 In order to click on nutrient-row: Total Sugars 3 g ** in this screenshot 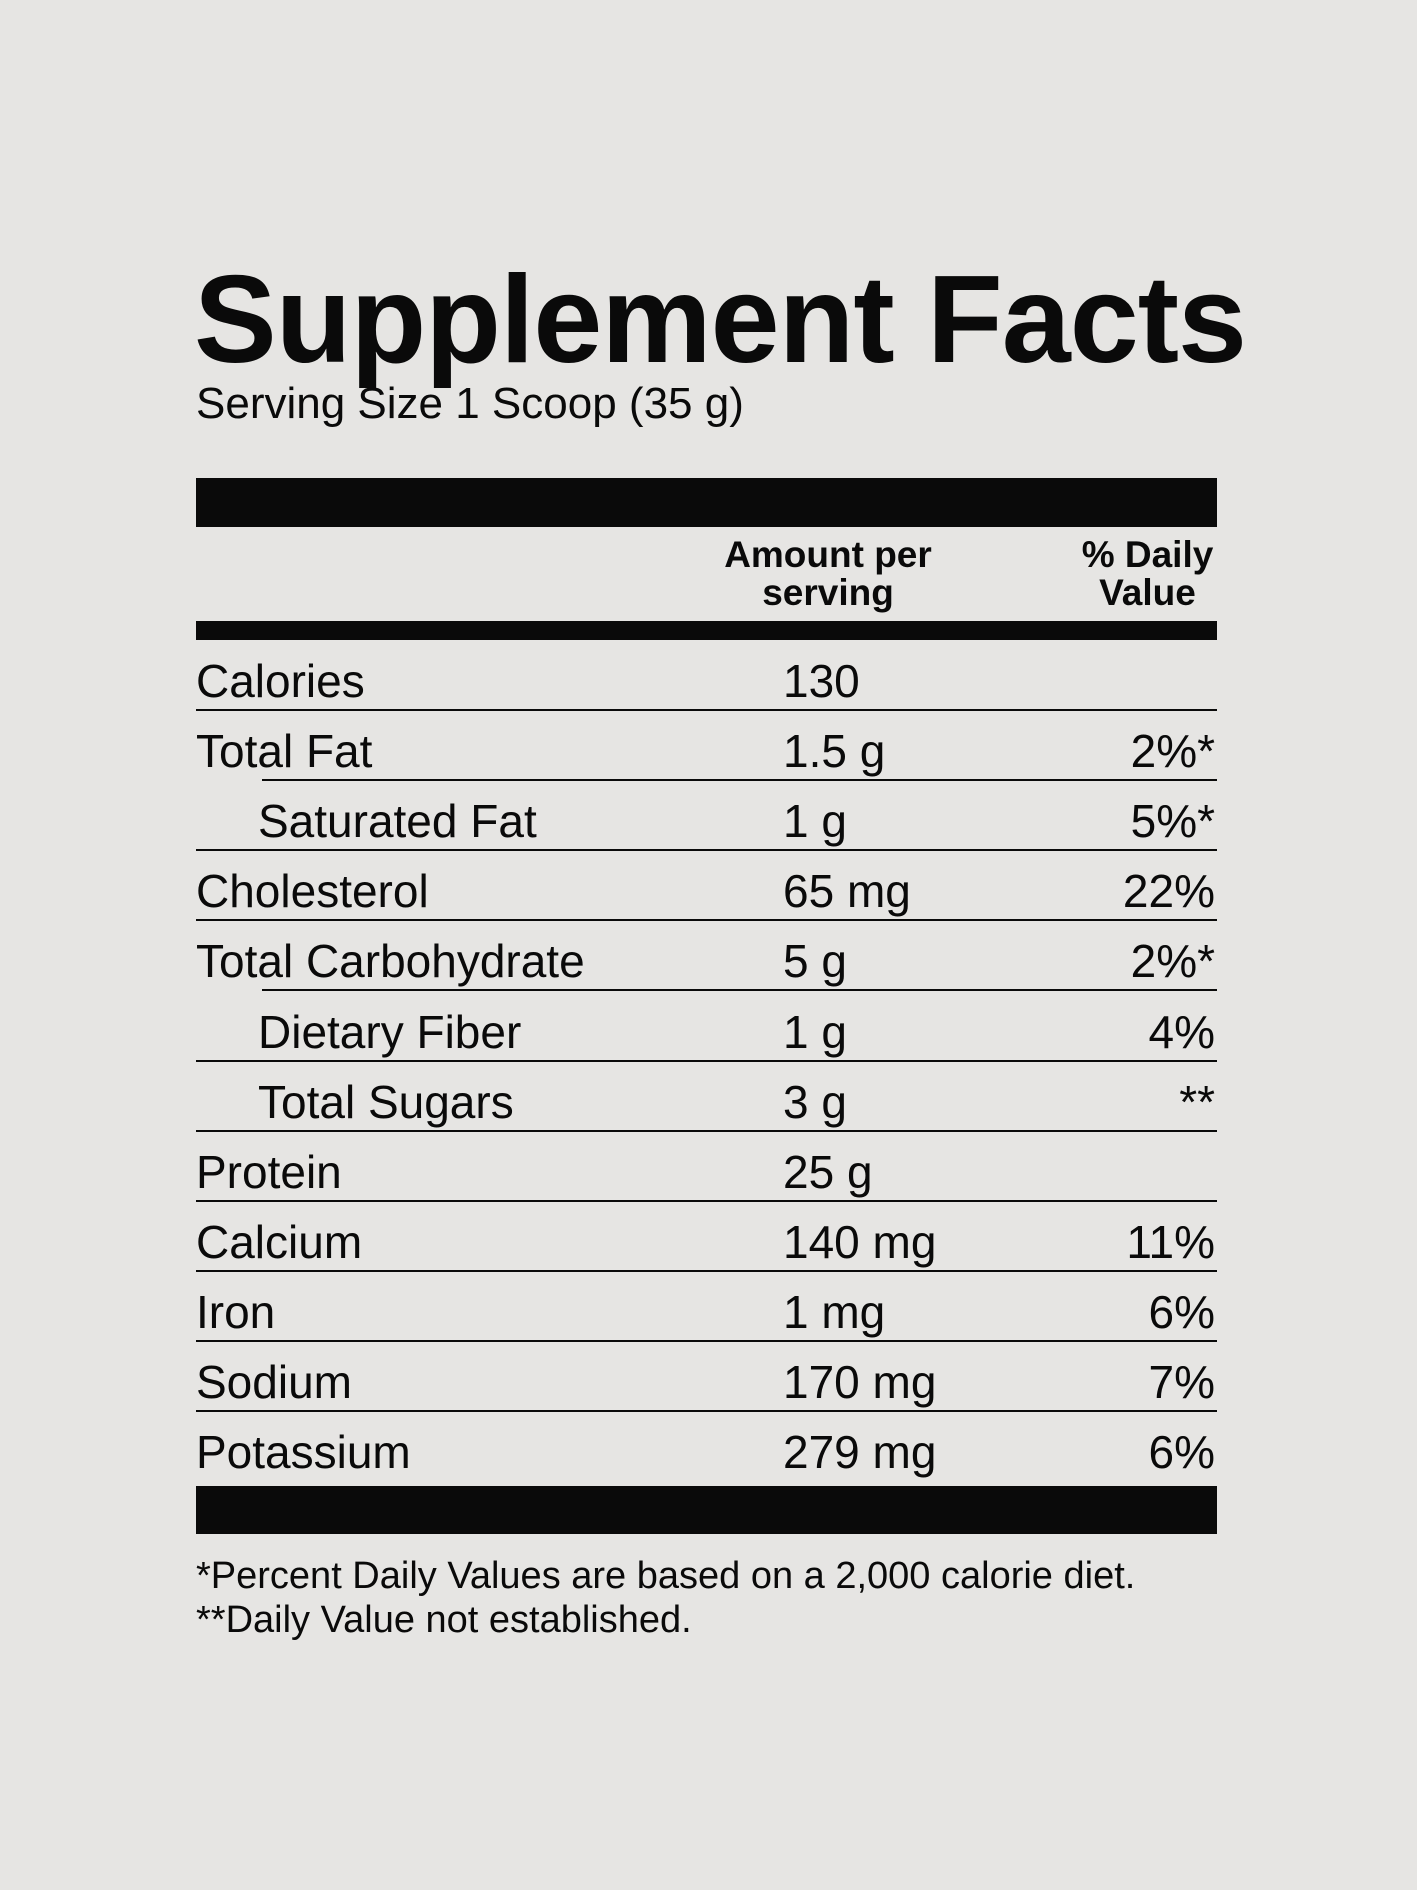, I will do `click(706, 1096)`.